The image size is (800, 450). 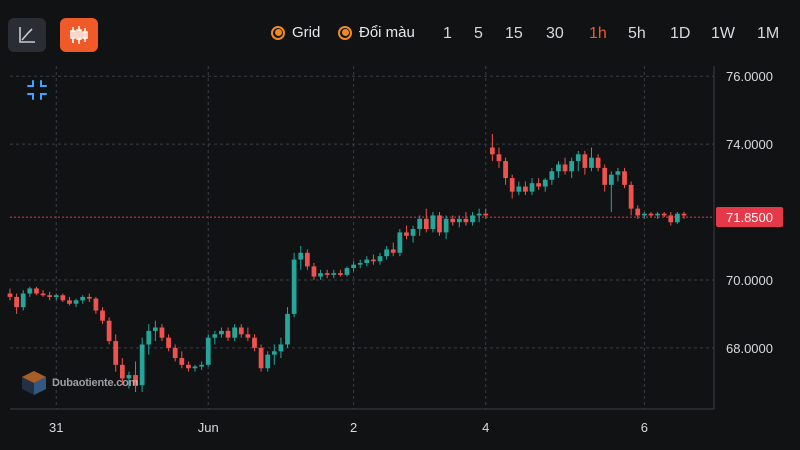 What do you see at coordinates (555, 33) in the screenshot?
I see `timeframe-30: 30` at bounding box center [555, 33].